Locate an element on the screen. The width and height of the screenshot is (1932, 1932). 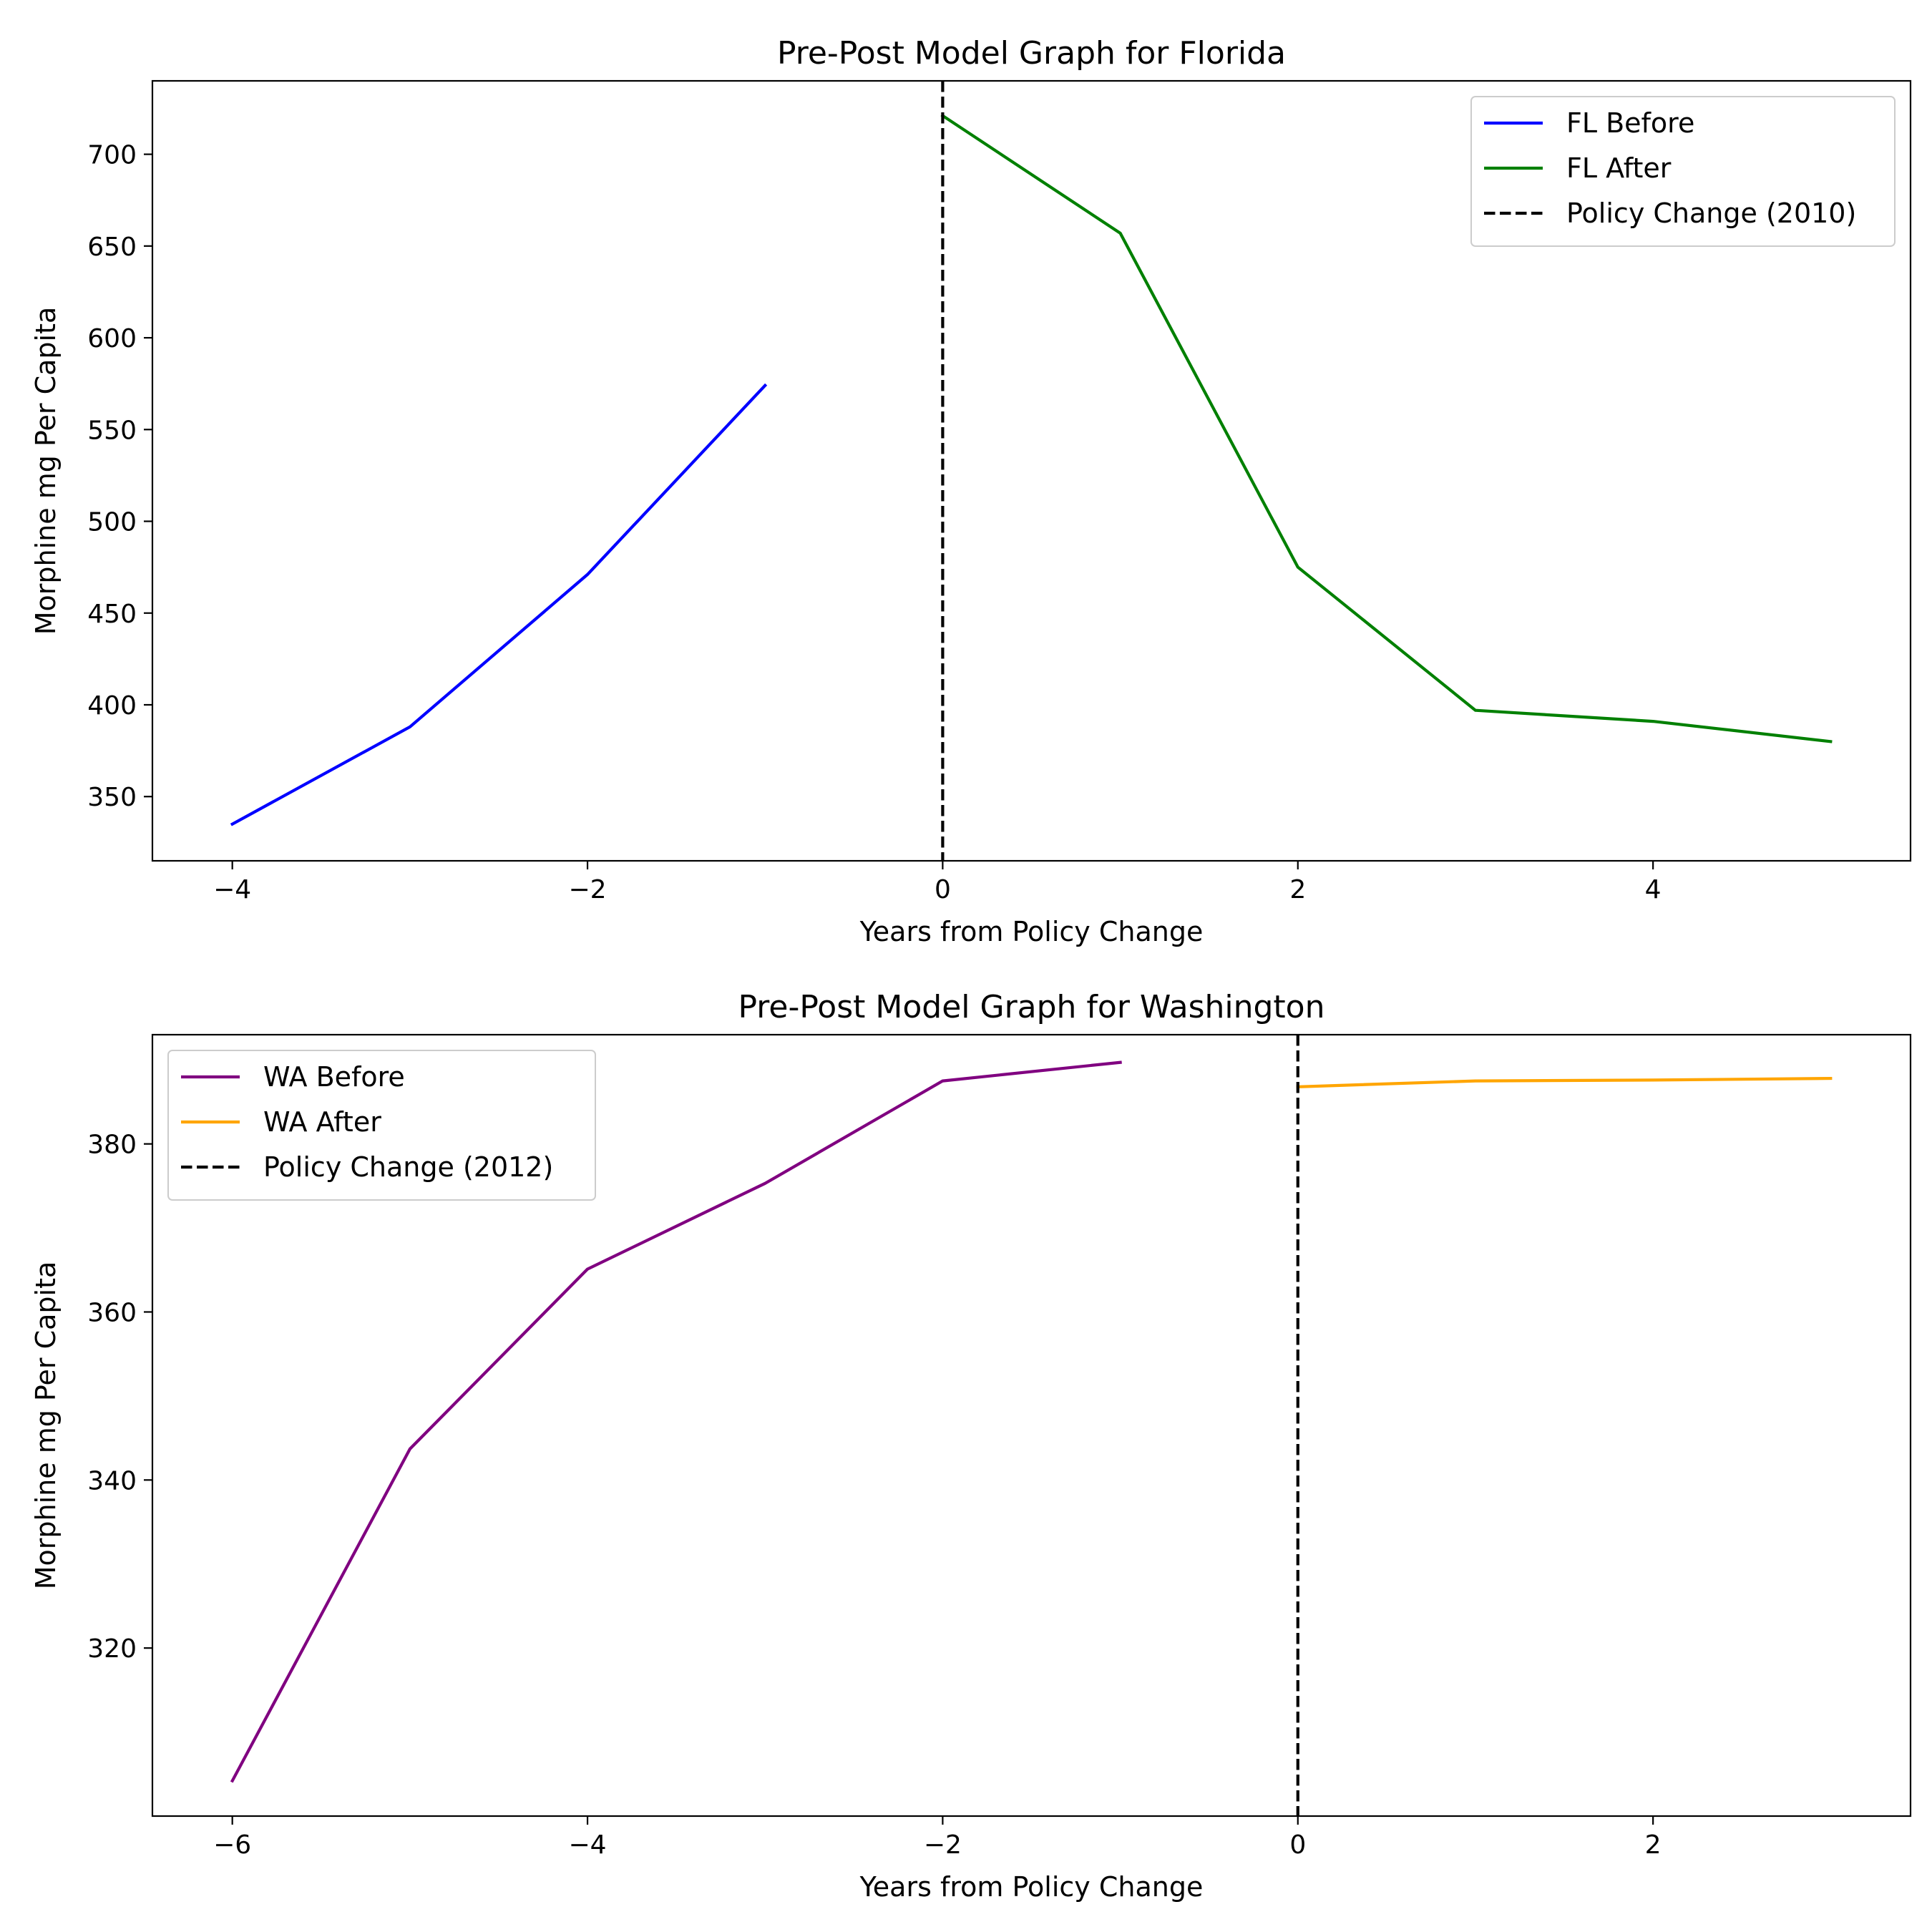
legend-label: FL After is located at coordinates (1619, 168).